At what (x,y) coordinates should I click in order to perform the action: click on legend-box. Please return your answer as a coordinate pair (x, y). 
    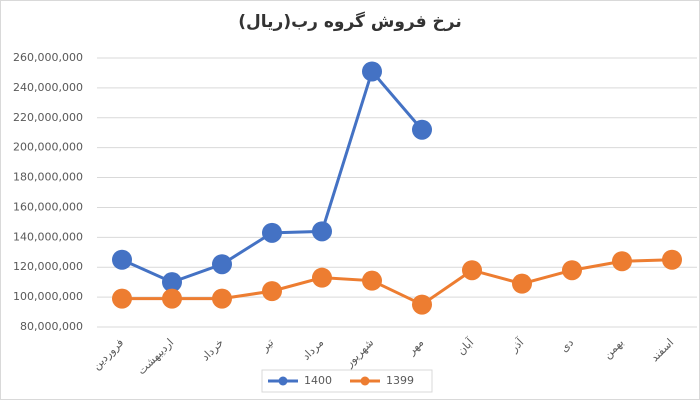
    Looking at the image, I should click on (347, 381).